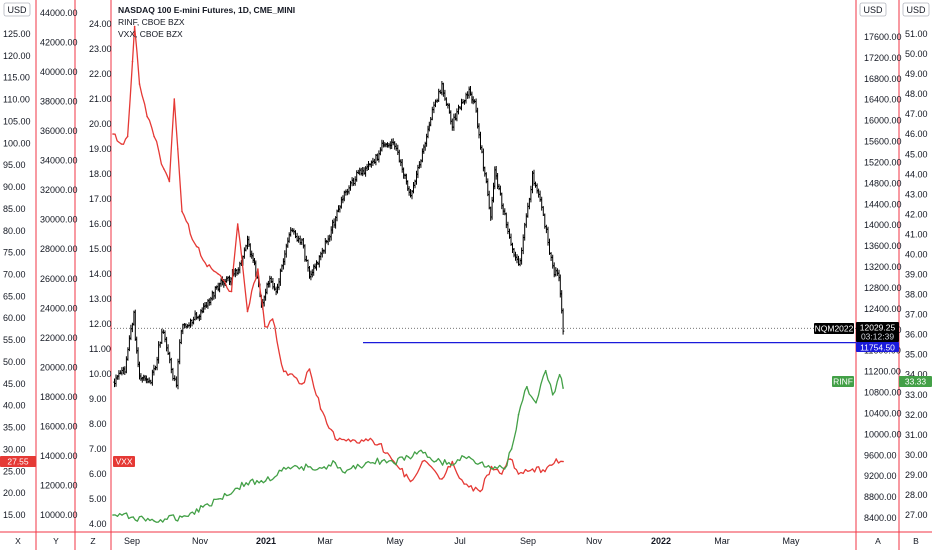 Image resolution: width=932 pixels, height=550 pixels. What do you see at coordinates (880, 518) in the screenshot?
I see `axis_a-tick-label: 8400.00` at bounding box center [880, 518].